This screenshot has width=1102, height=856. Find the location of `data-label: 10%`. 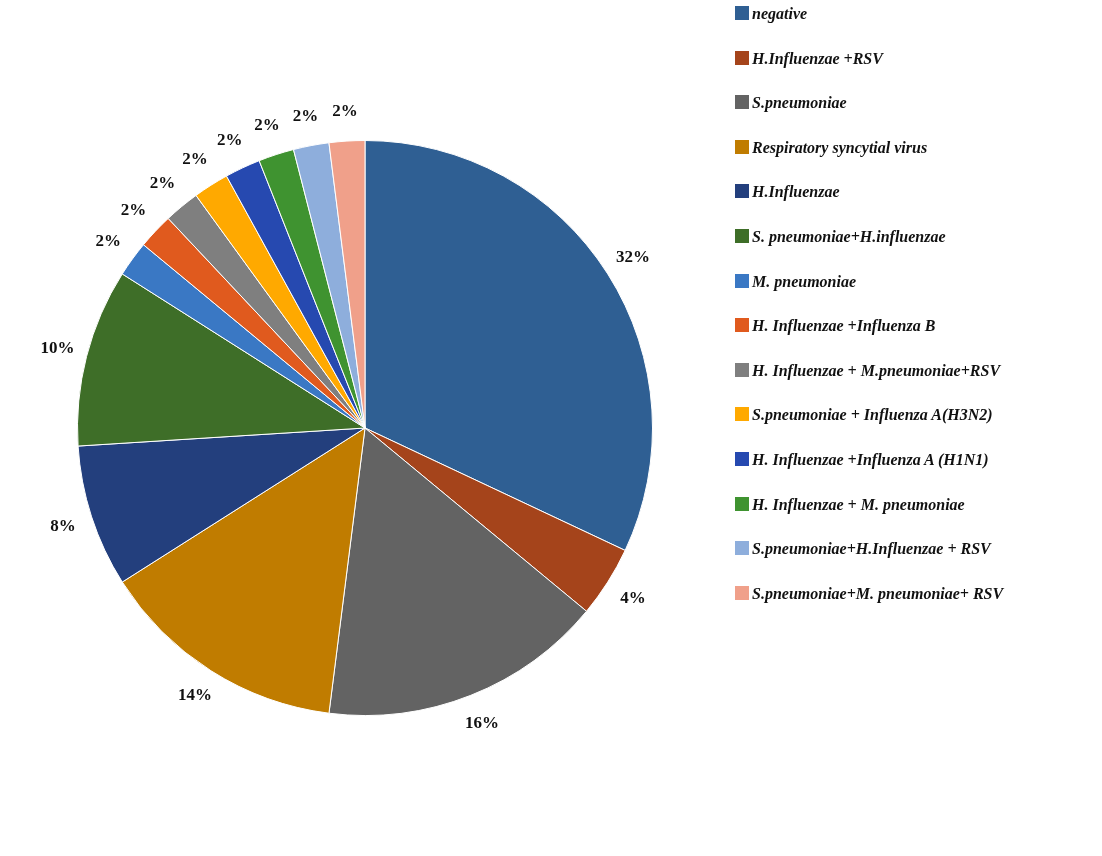

data-label: 10% is located at coordinates (57, 348).